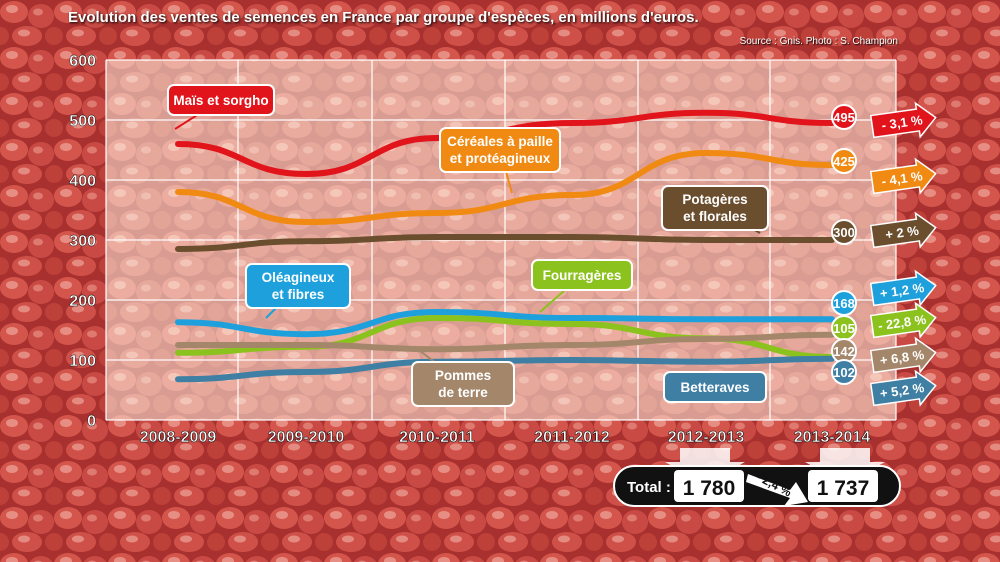 This screenshot has width=1000, height=562. I want to click on x-tick-label: 2012-2013, so click(706, 437).